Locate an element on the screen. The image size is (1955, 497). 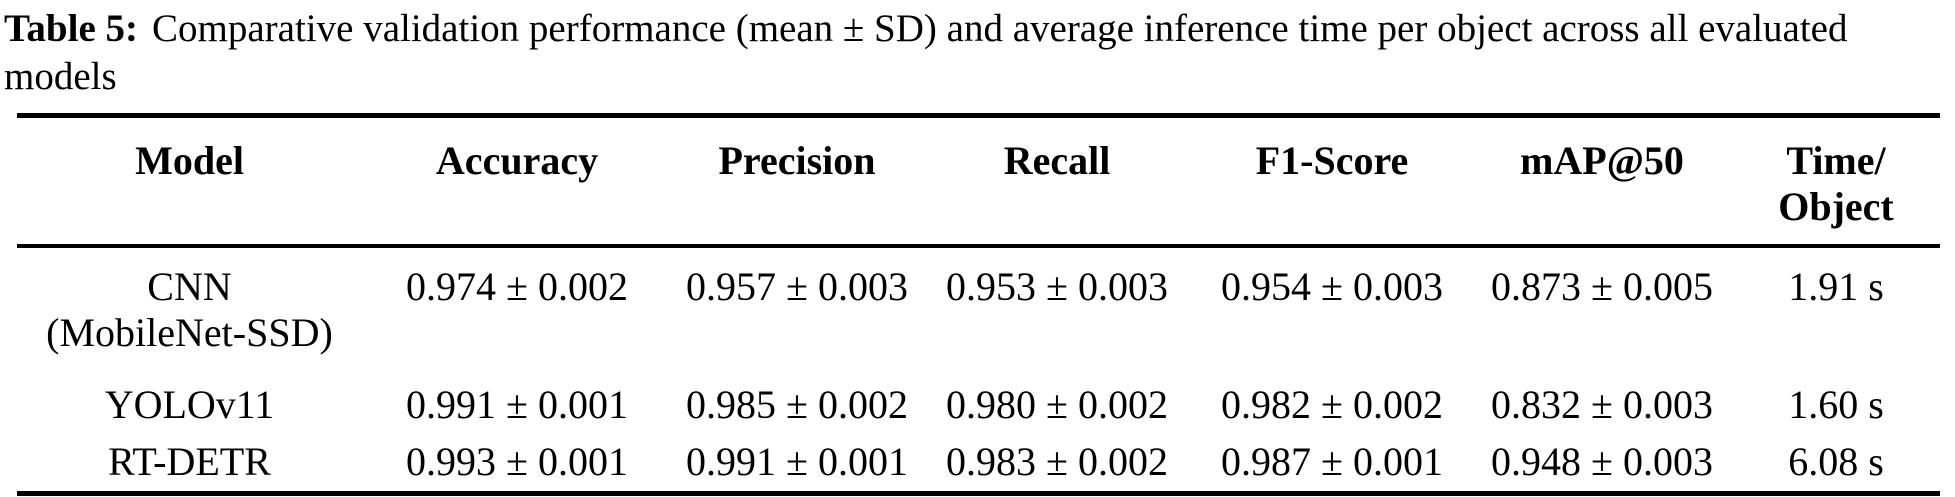
cell-time-per-object: 1.60 s is located at coordinates (1836, 404).